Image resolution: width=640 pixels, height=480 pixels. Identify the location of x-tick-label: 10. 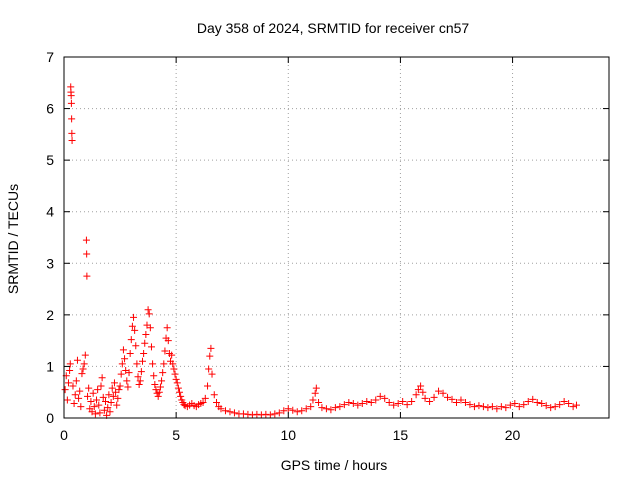
(288, 435).